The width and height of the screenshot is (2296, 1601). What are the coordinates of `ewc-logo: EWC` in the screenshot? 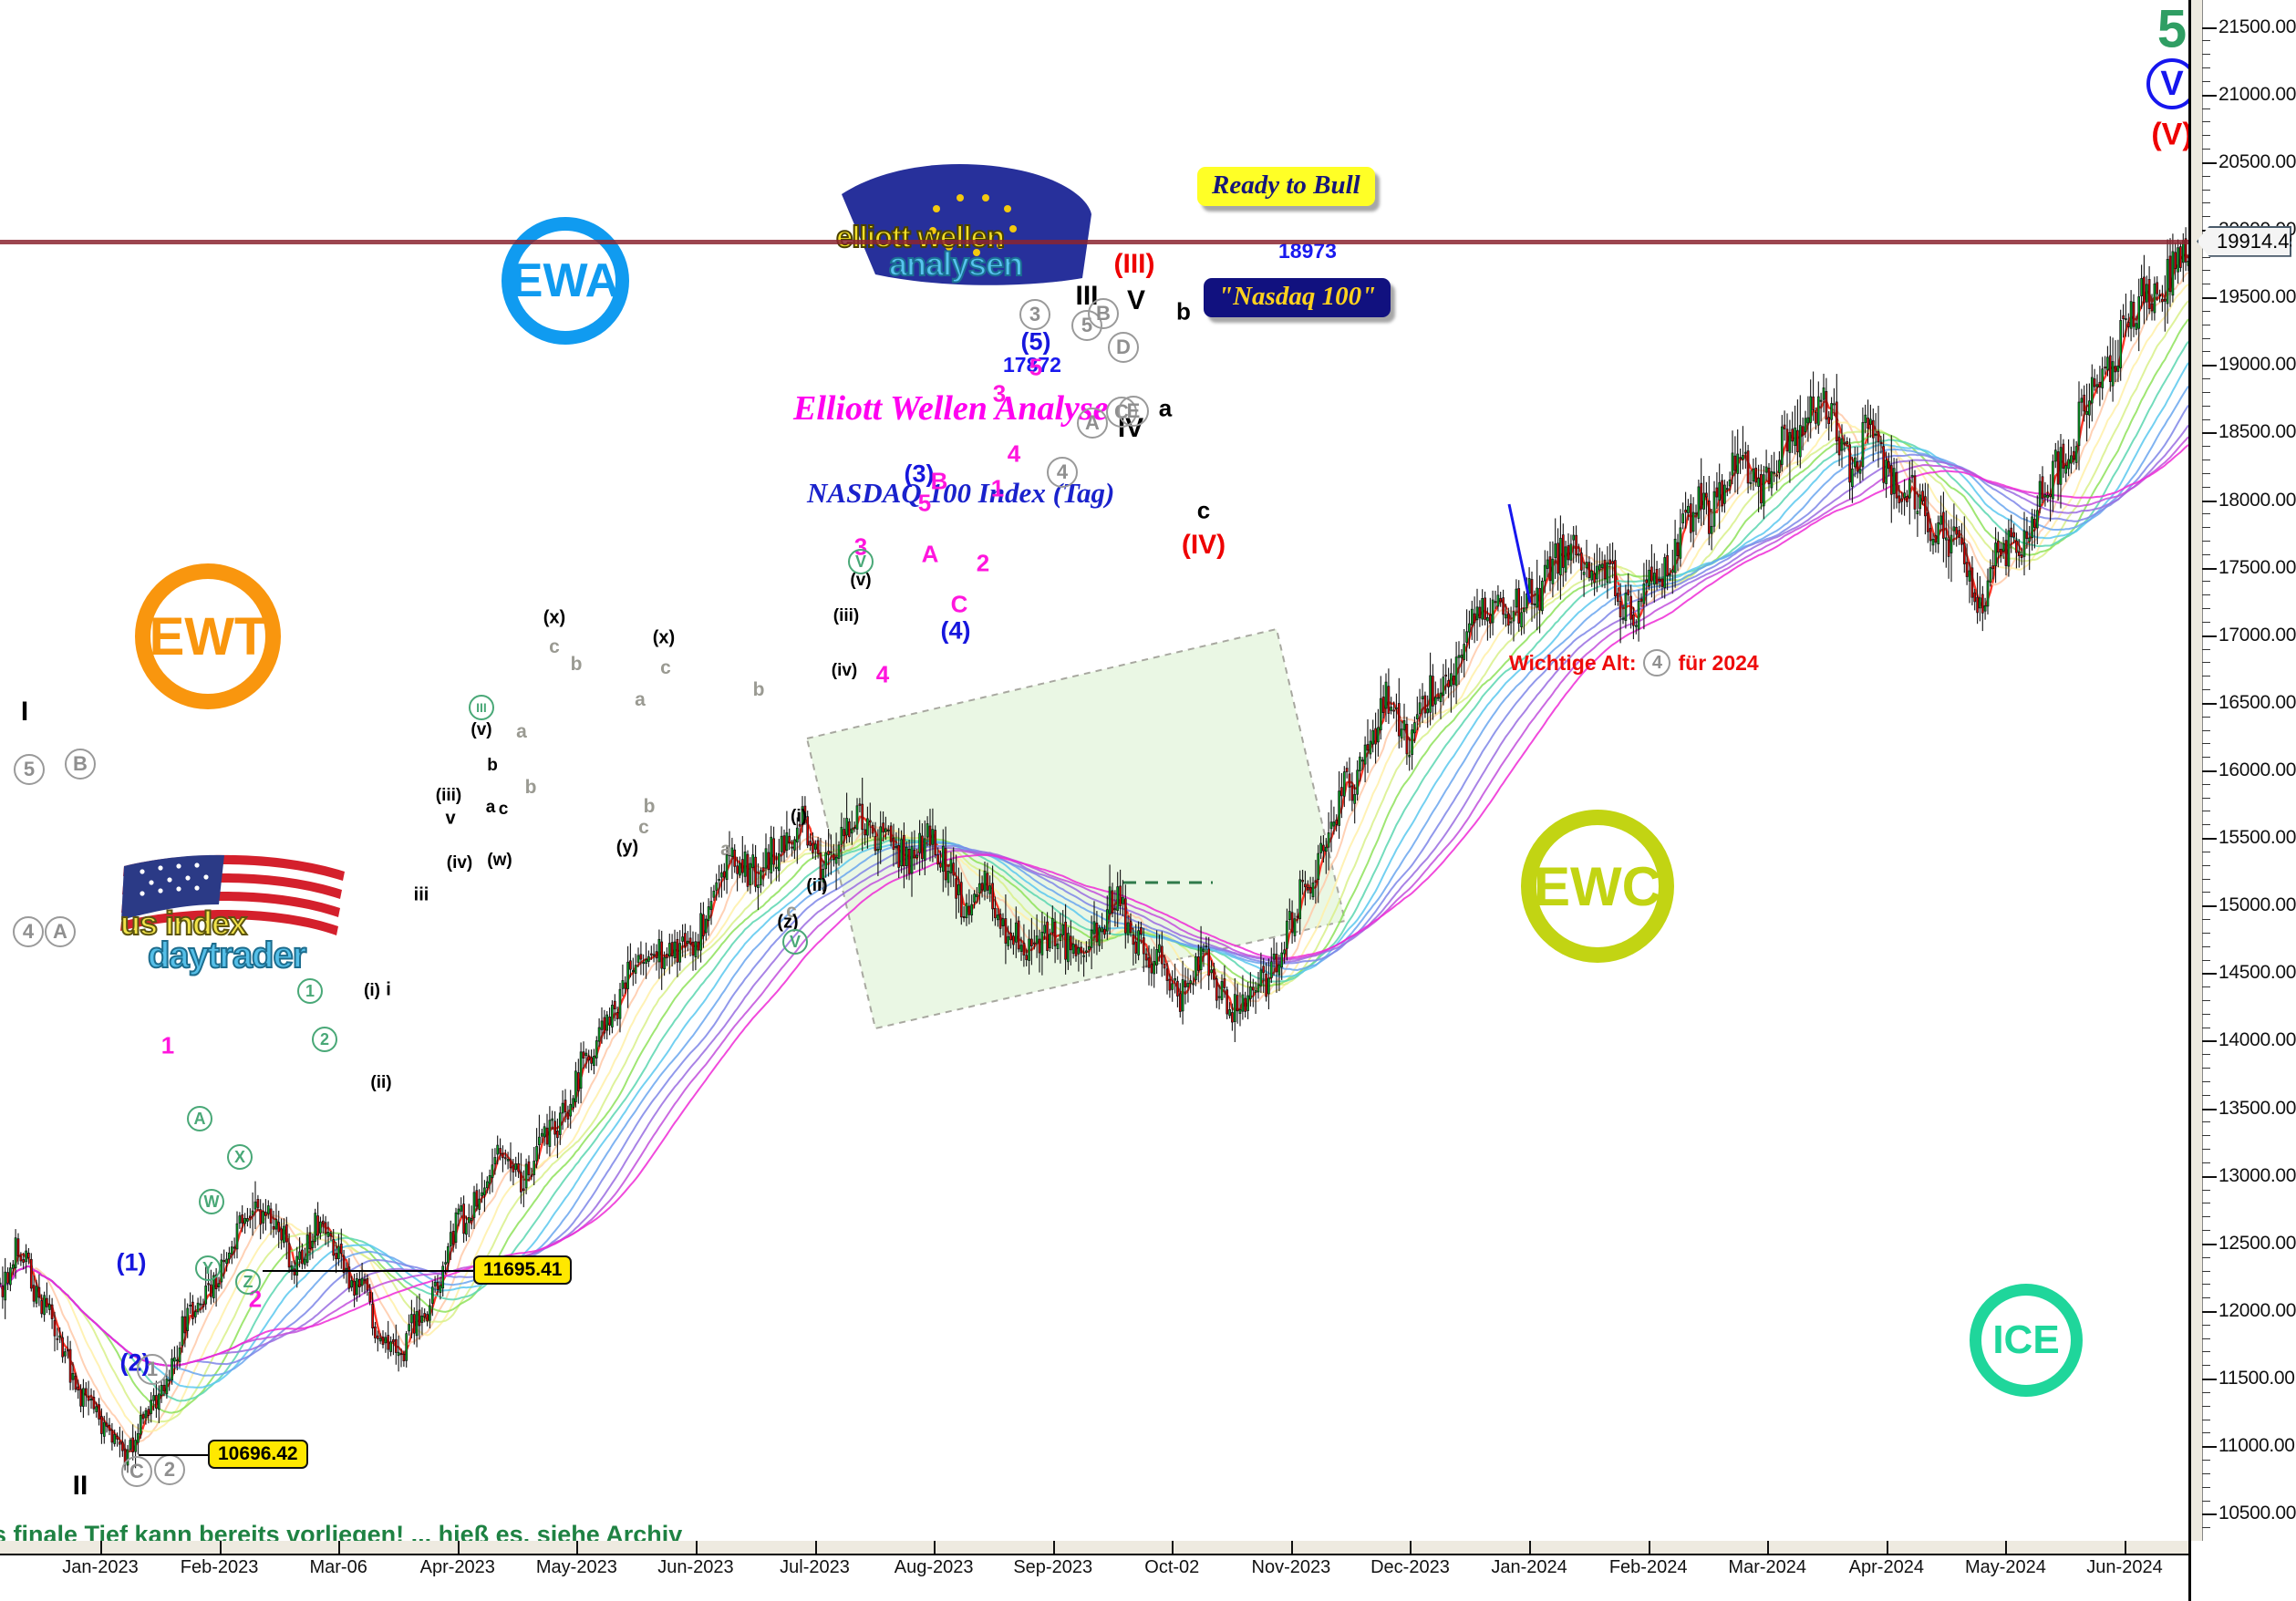 It's located at (1597, 886).